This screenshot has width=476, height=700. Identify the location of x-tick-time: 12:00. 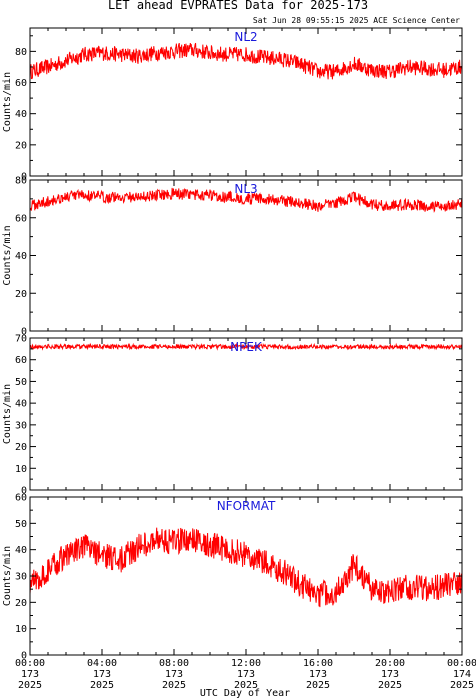
(246, 663).